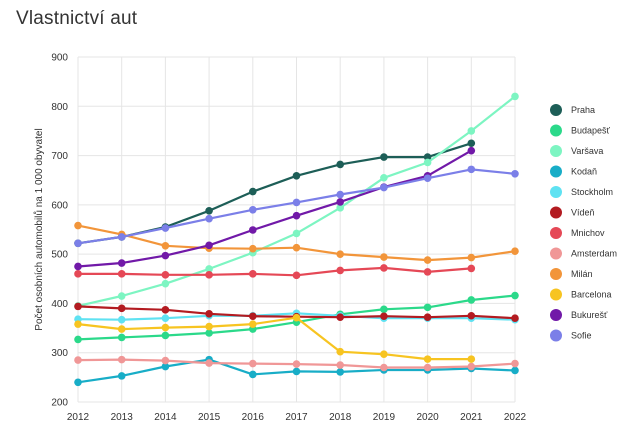  What do you see at coordinates (583, 213) in the screenshot?
I see `legend-label: Vídeň` at bounding box center [583, 213].